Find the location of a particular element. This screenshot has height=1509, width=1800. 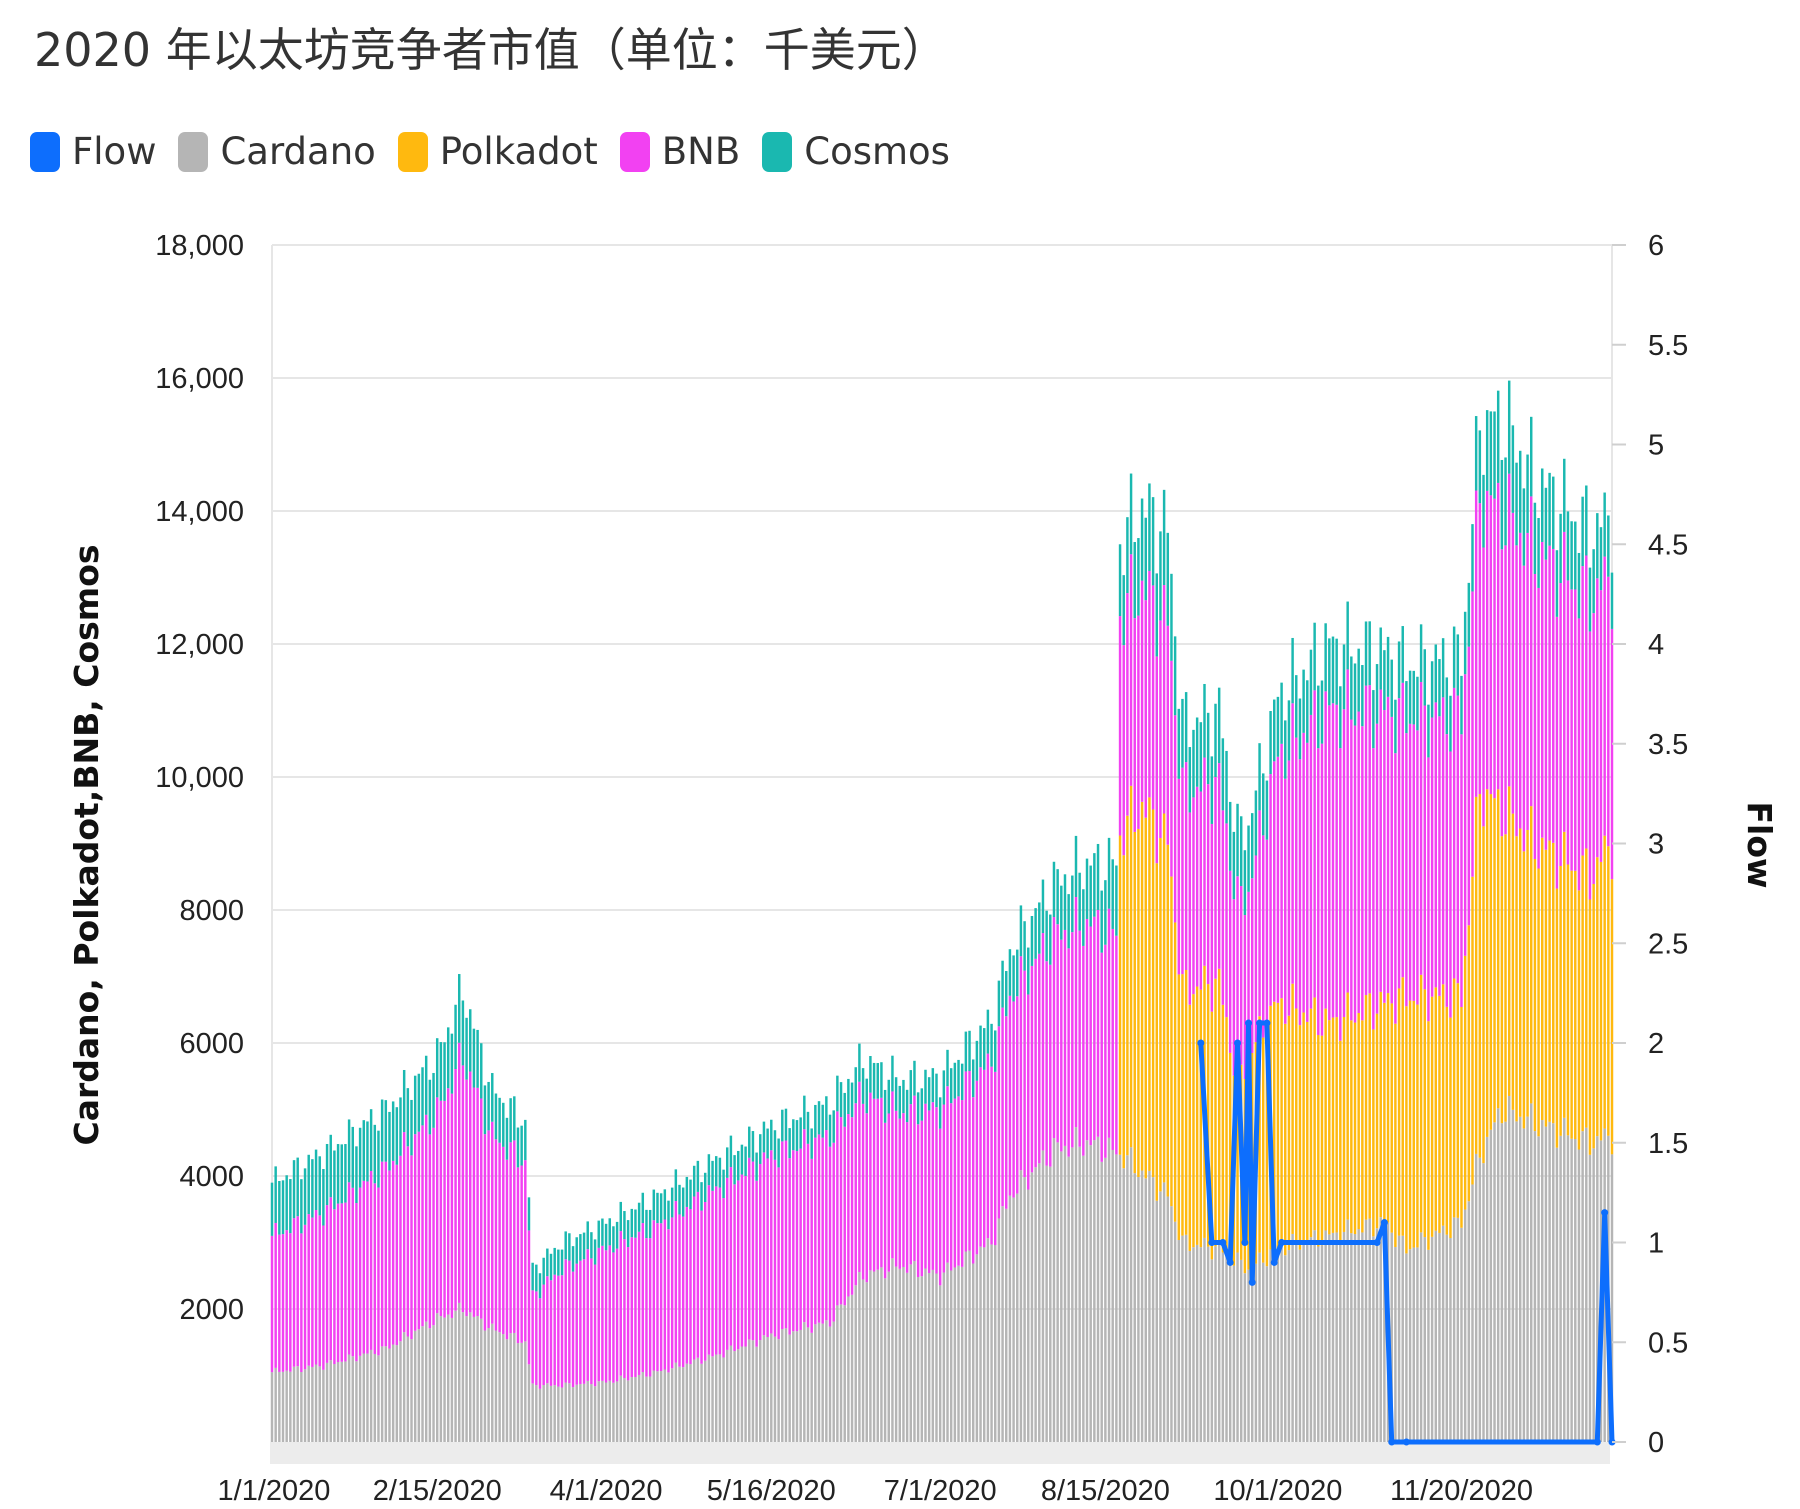

legend-item-polkadot: Polkadot is located at coordinates (497, 151).